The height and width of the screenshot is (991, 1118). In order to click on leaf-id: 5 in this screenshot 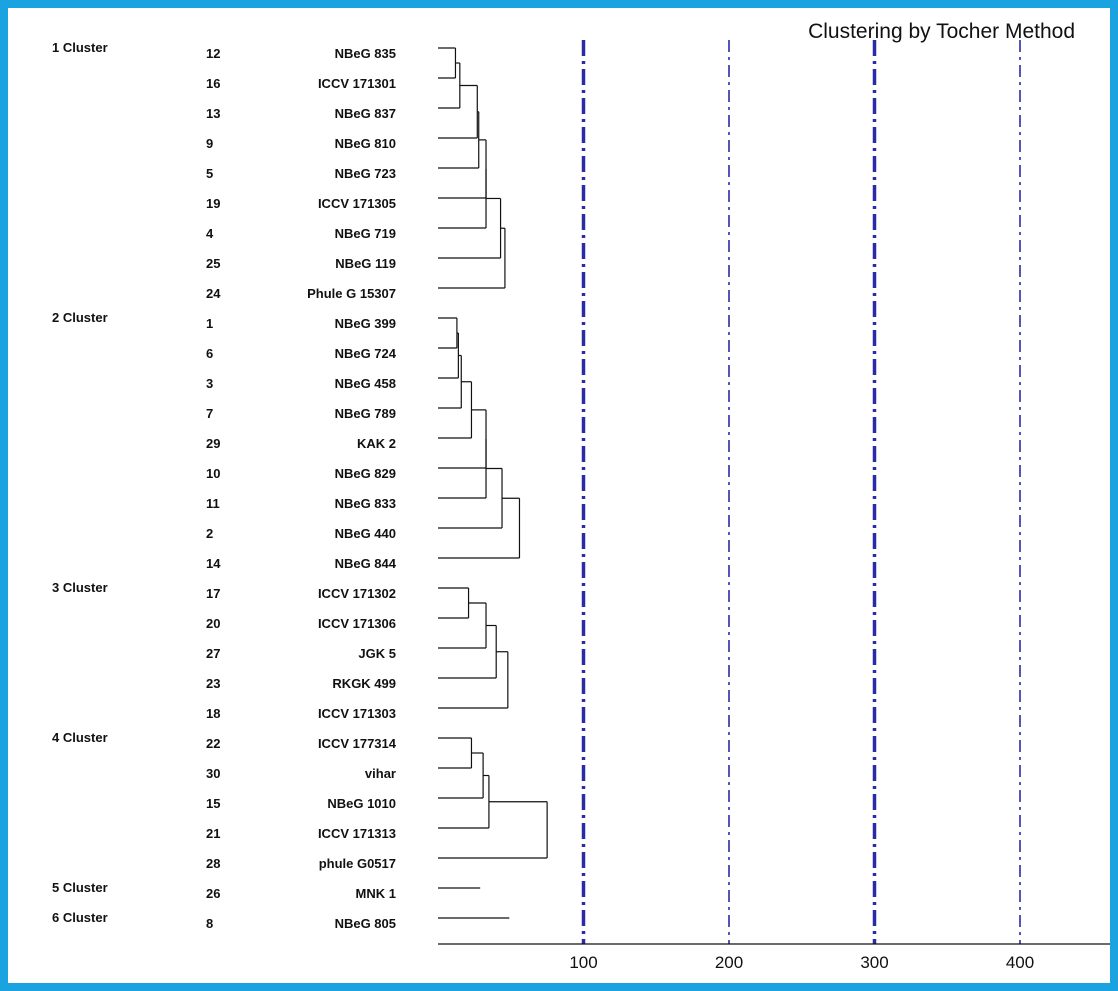, I will do `click(209, 173)`.